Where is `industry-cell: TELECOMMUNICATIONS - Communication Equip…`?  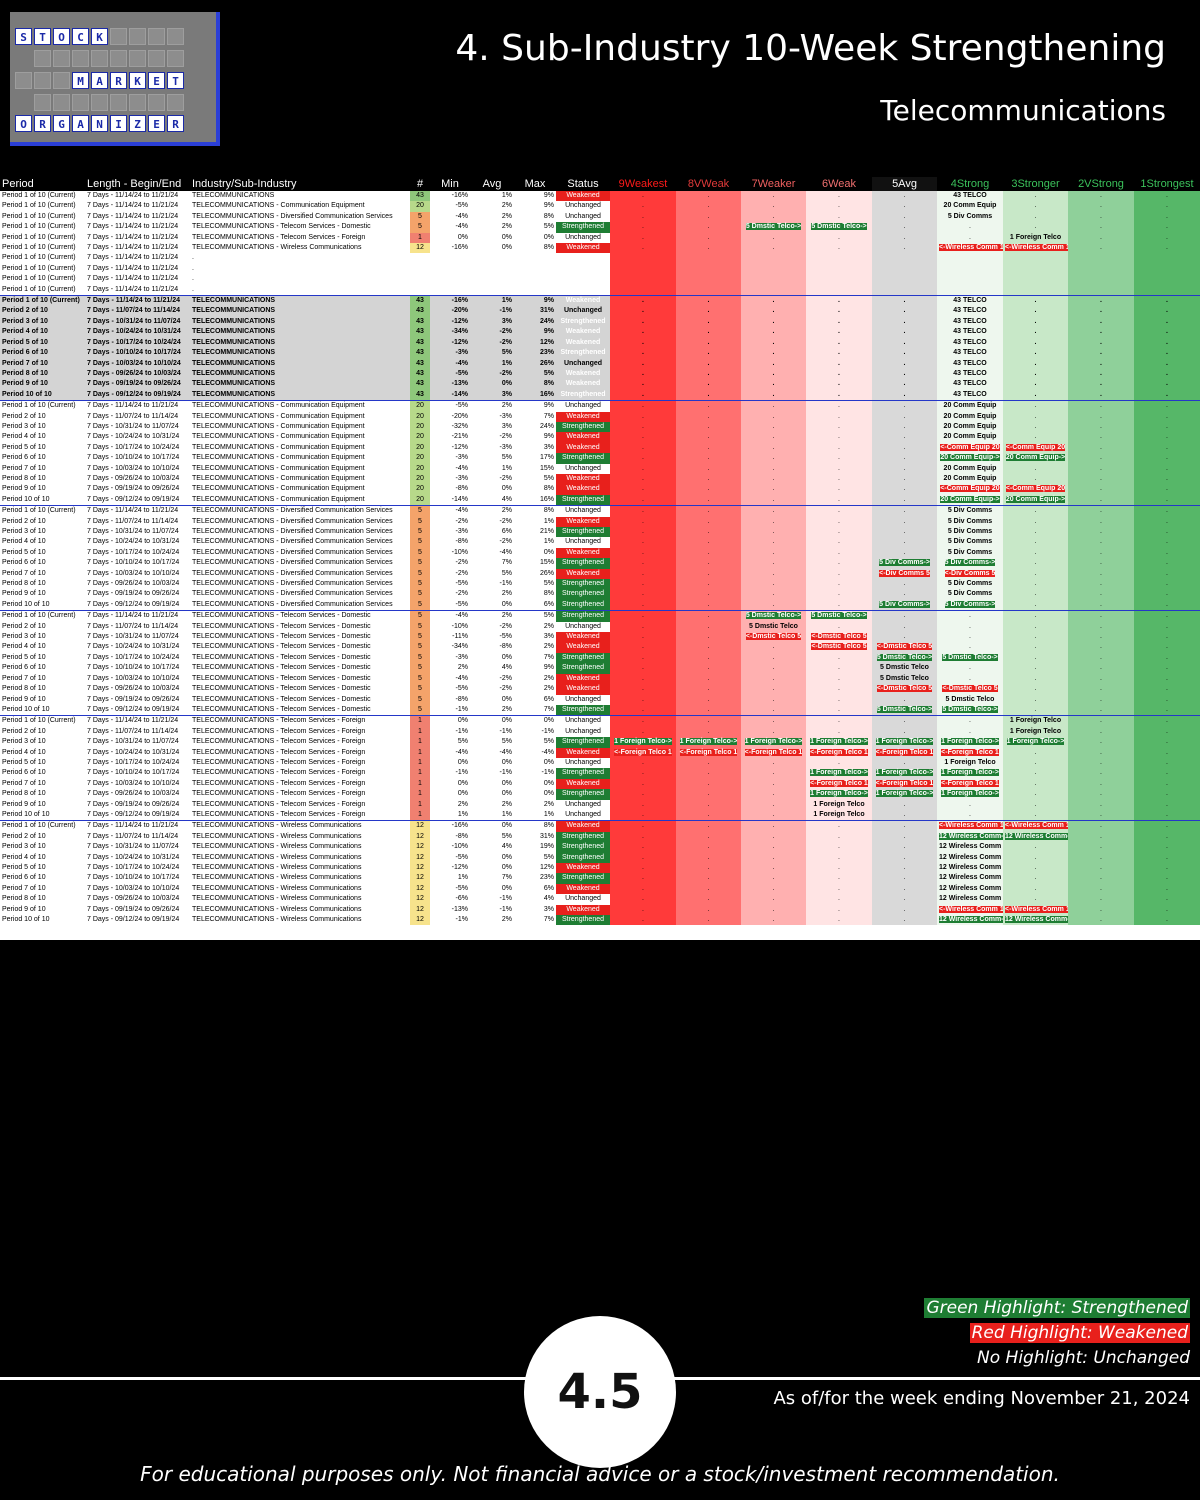 industry-cell: TELECOMMUNICATIONS - Communication Equip… is located at coordinates (278, 206).